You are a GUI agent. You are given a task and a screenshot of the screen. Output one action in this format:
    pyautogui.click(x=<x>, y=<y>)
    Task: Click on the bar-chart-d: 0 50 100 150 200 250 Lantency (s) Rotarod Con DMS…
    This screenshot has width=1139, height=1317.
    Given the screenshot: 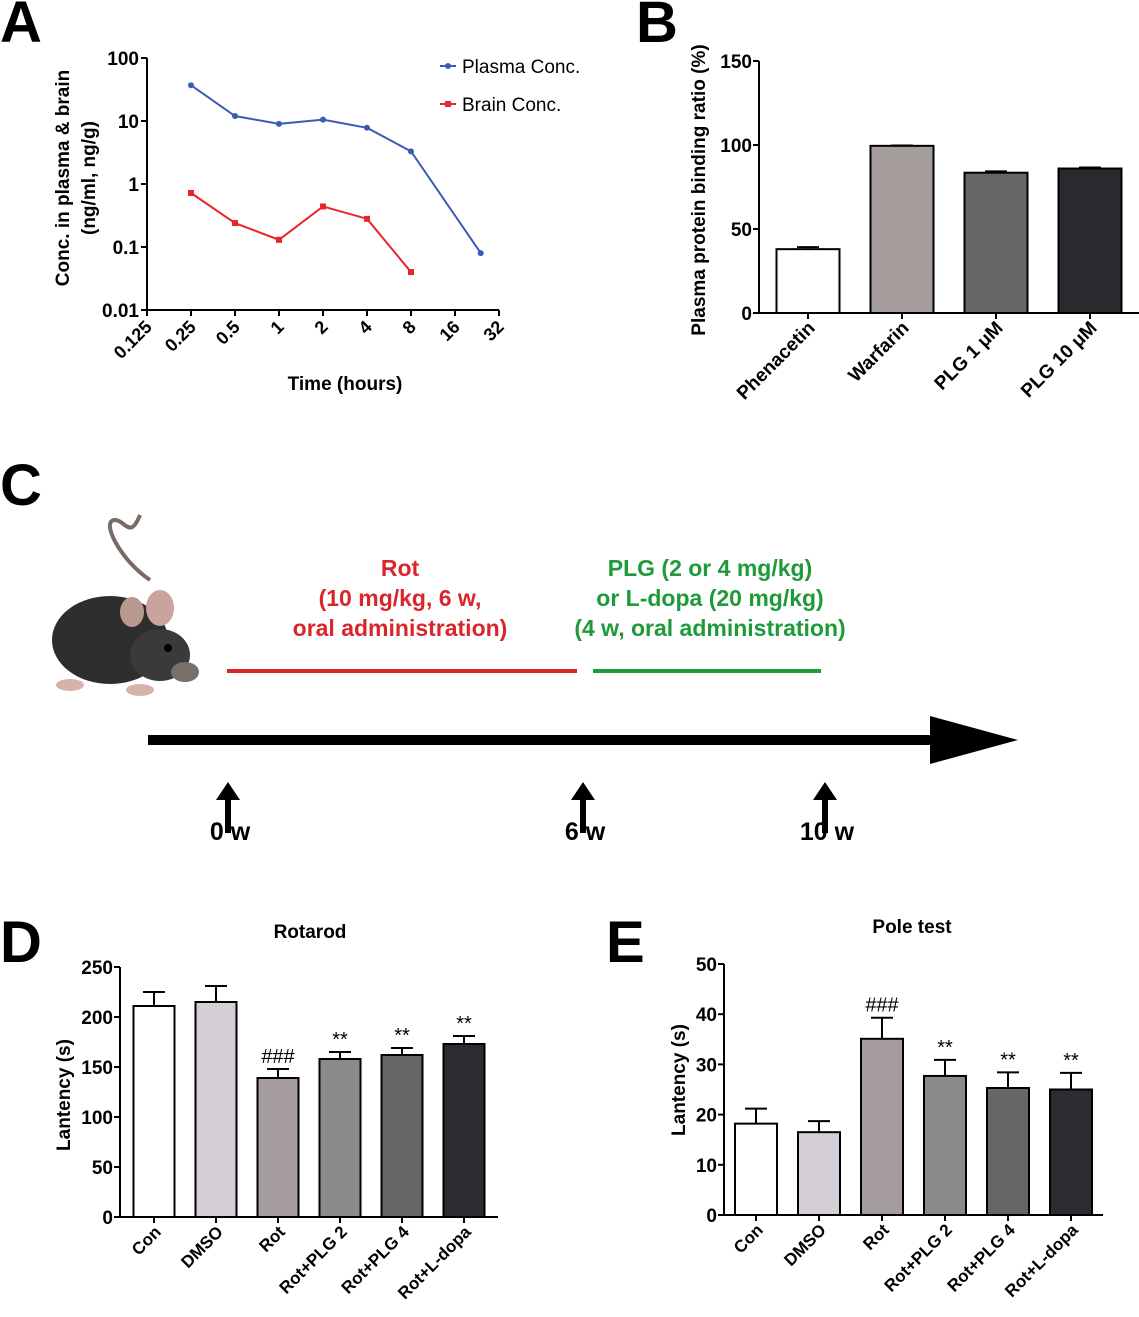 What is the action you would take?
    pyautogui.click(x=276, y=1112)
    